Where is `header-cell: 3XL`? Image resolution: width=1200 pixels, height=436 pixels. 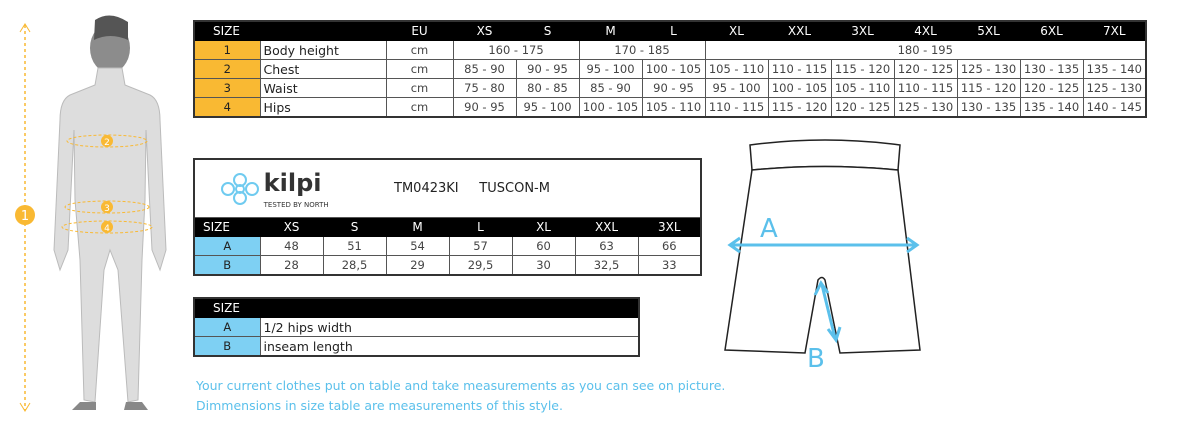 header-cell: 3XL is located at coordinates (669, 227).